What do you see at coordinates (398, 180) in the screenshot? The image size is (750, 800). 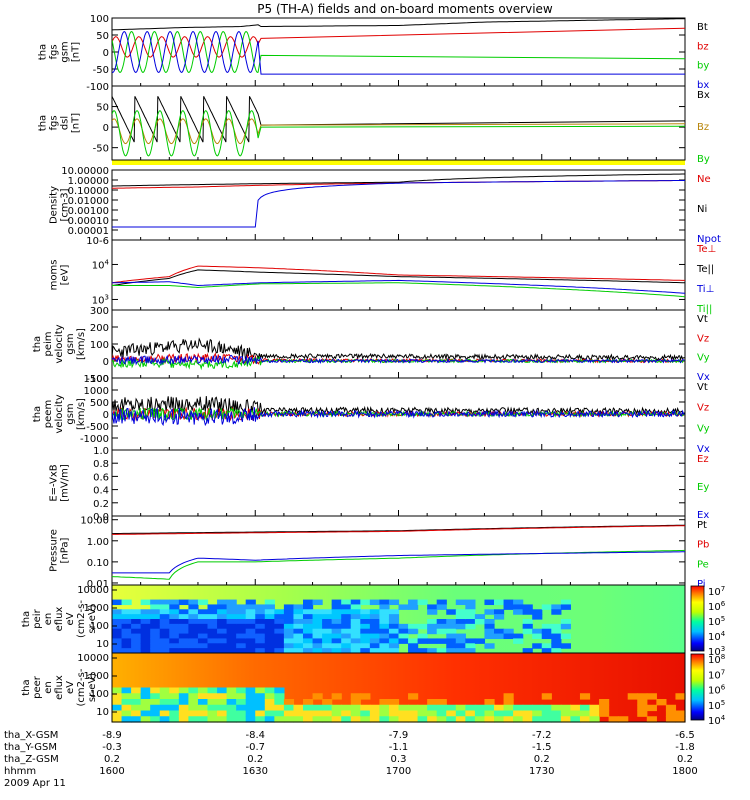 I see `series-line-ni` at bounding box center [398, 180].